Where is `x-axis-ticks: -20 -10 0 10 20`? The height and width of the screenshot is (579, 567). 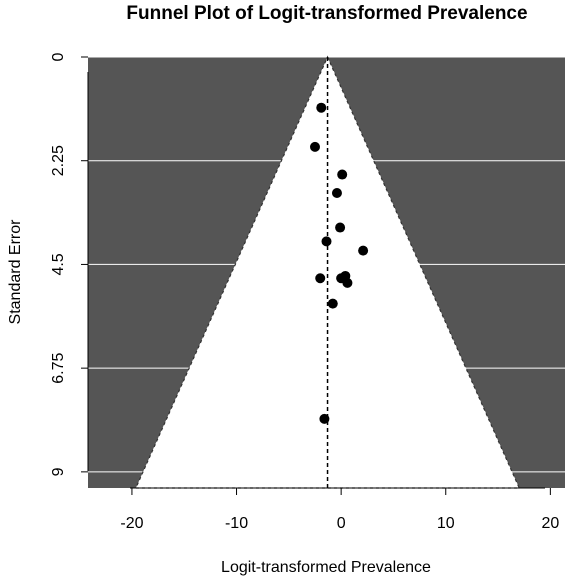 x-axis-ticks: -20 -10 0 10 20 is located at coordinates (339, 510).